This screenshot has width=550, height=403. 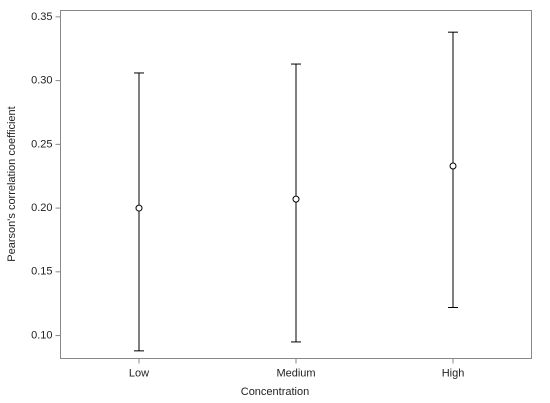 What do you see at coordinates (295, 373) in the screenshot?
I see `x-tick-label: Medium` at bounding box center [295, 373].